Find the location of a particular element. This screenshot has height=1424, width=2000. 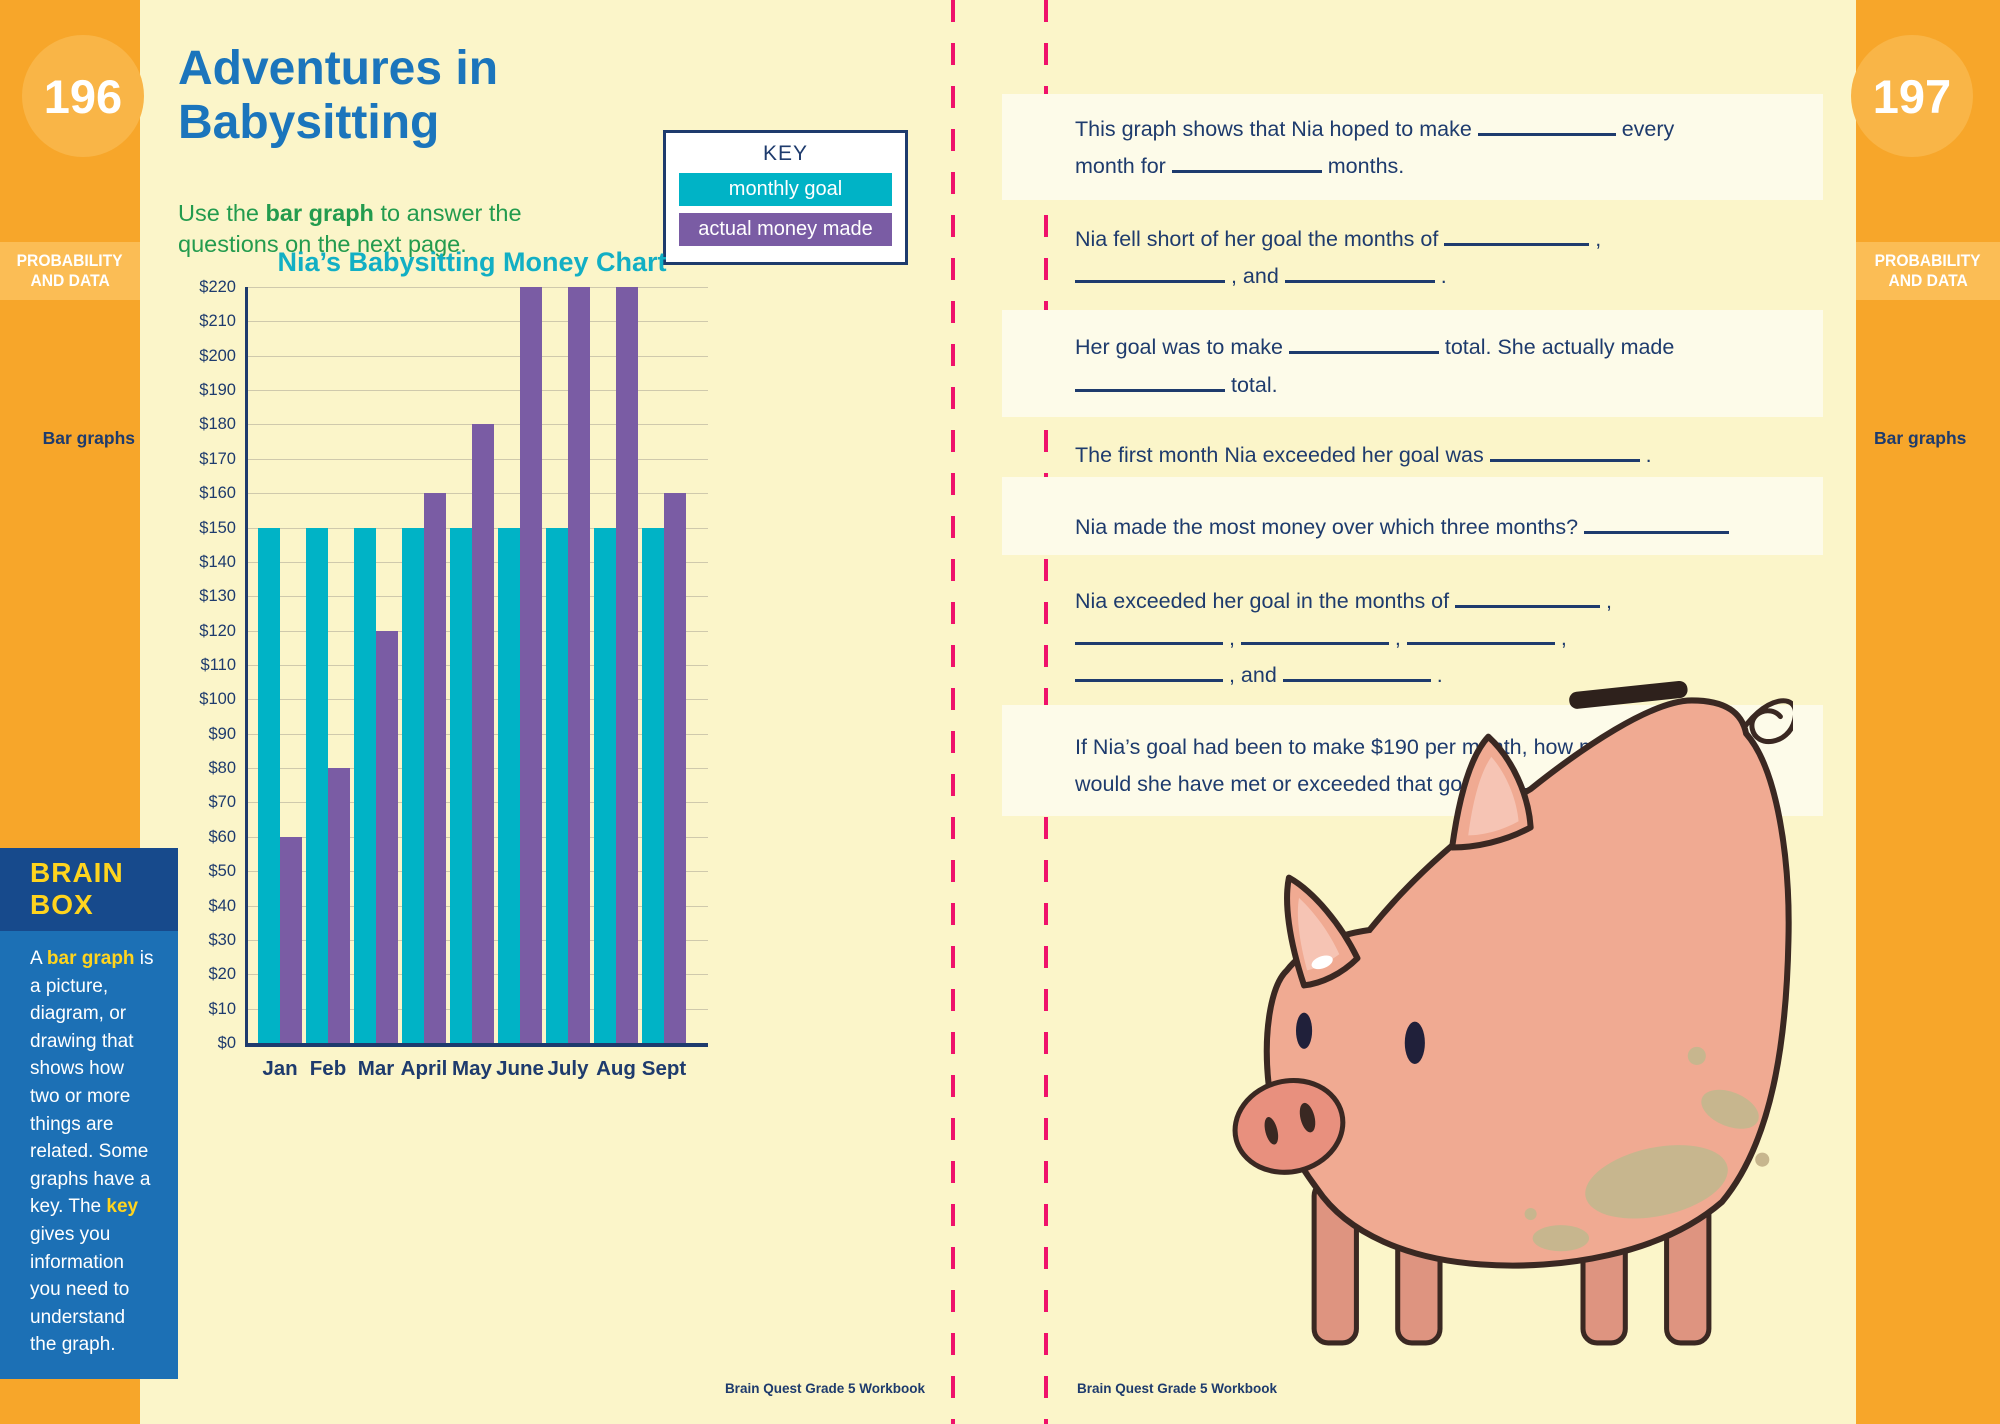

x-tick-label: Mar is located at coordinates (376, 1068).